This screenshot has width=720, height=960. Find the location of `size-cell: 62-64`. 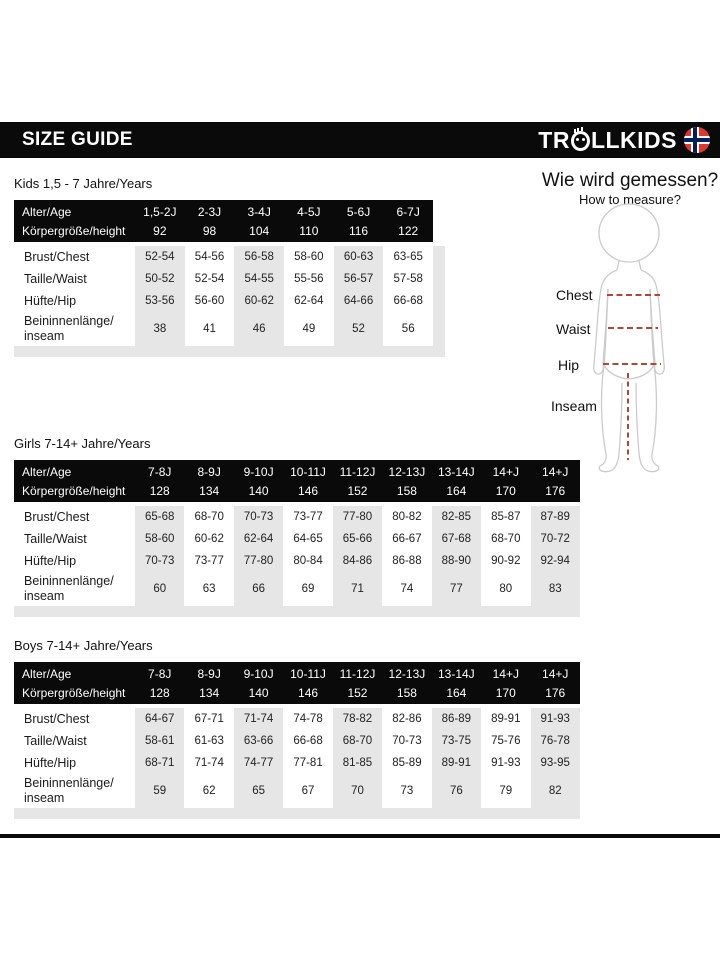

size-cell: 62-64 is located at coordinates (309, 301).